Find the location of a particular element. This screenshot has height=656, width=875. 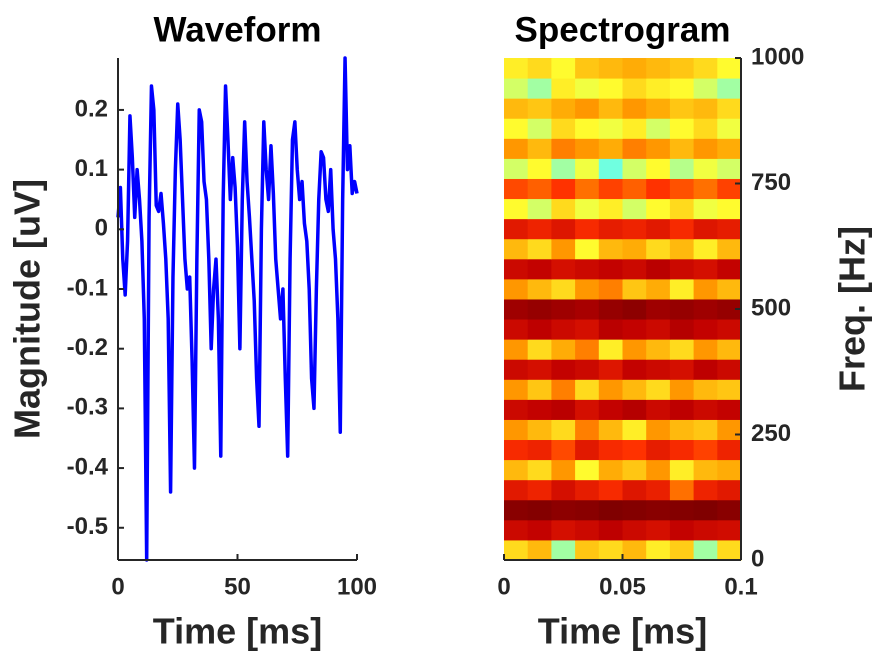

y-tick-label: -0.1 is located at coordinates (87, 287).